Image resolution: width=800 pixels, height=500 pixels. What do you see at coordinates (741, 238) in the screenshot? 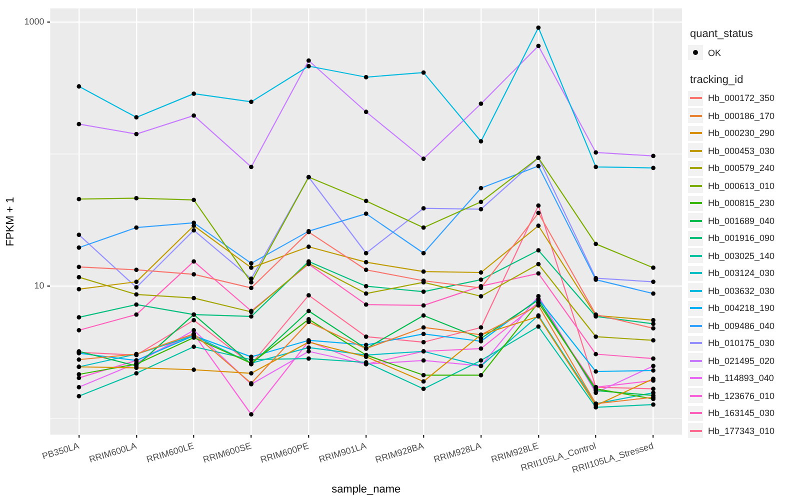
I see `legend-label: Hb_001916_090` at bounding box center [741, 238].